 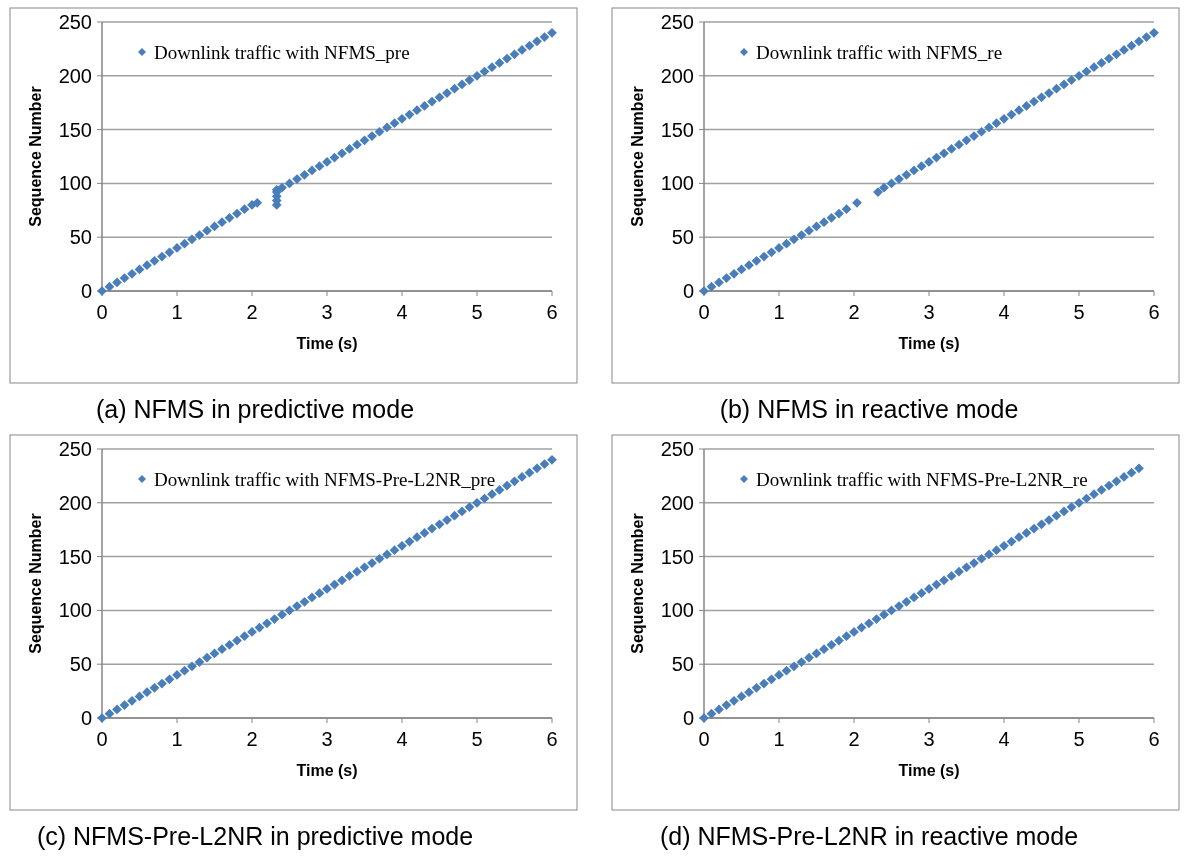 I want to click on text: (b) NFMS in reactive mode, so click(x=869, y=409).